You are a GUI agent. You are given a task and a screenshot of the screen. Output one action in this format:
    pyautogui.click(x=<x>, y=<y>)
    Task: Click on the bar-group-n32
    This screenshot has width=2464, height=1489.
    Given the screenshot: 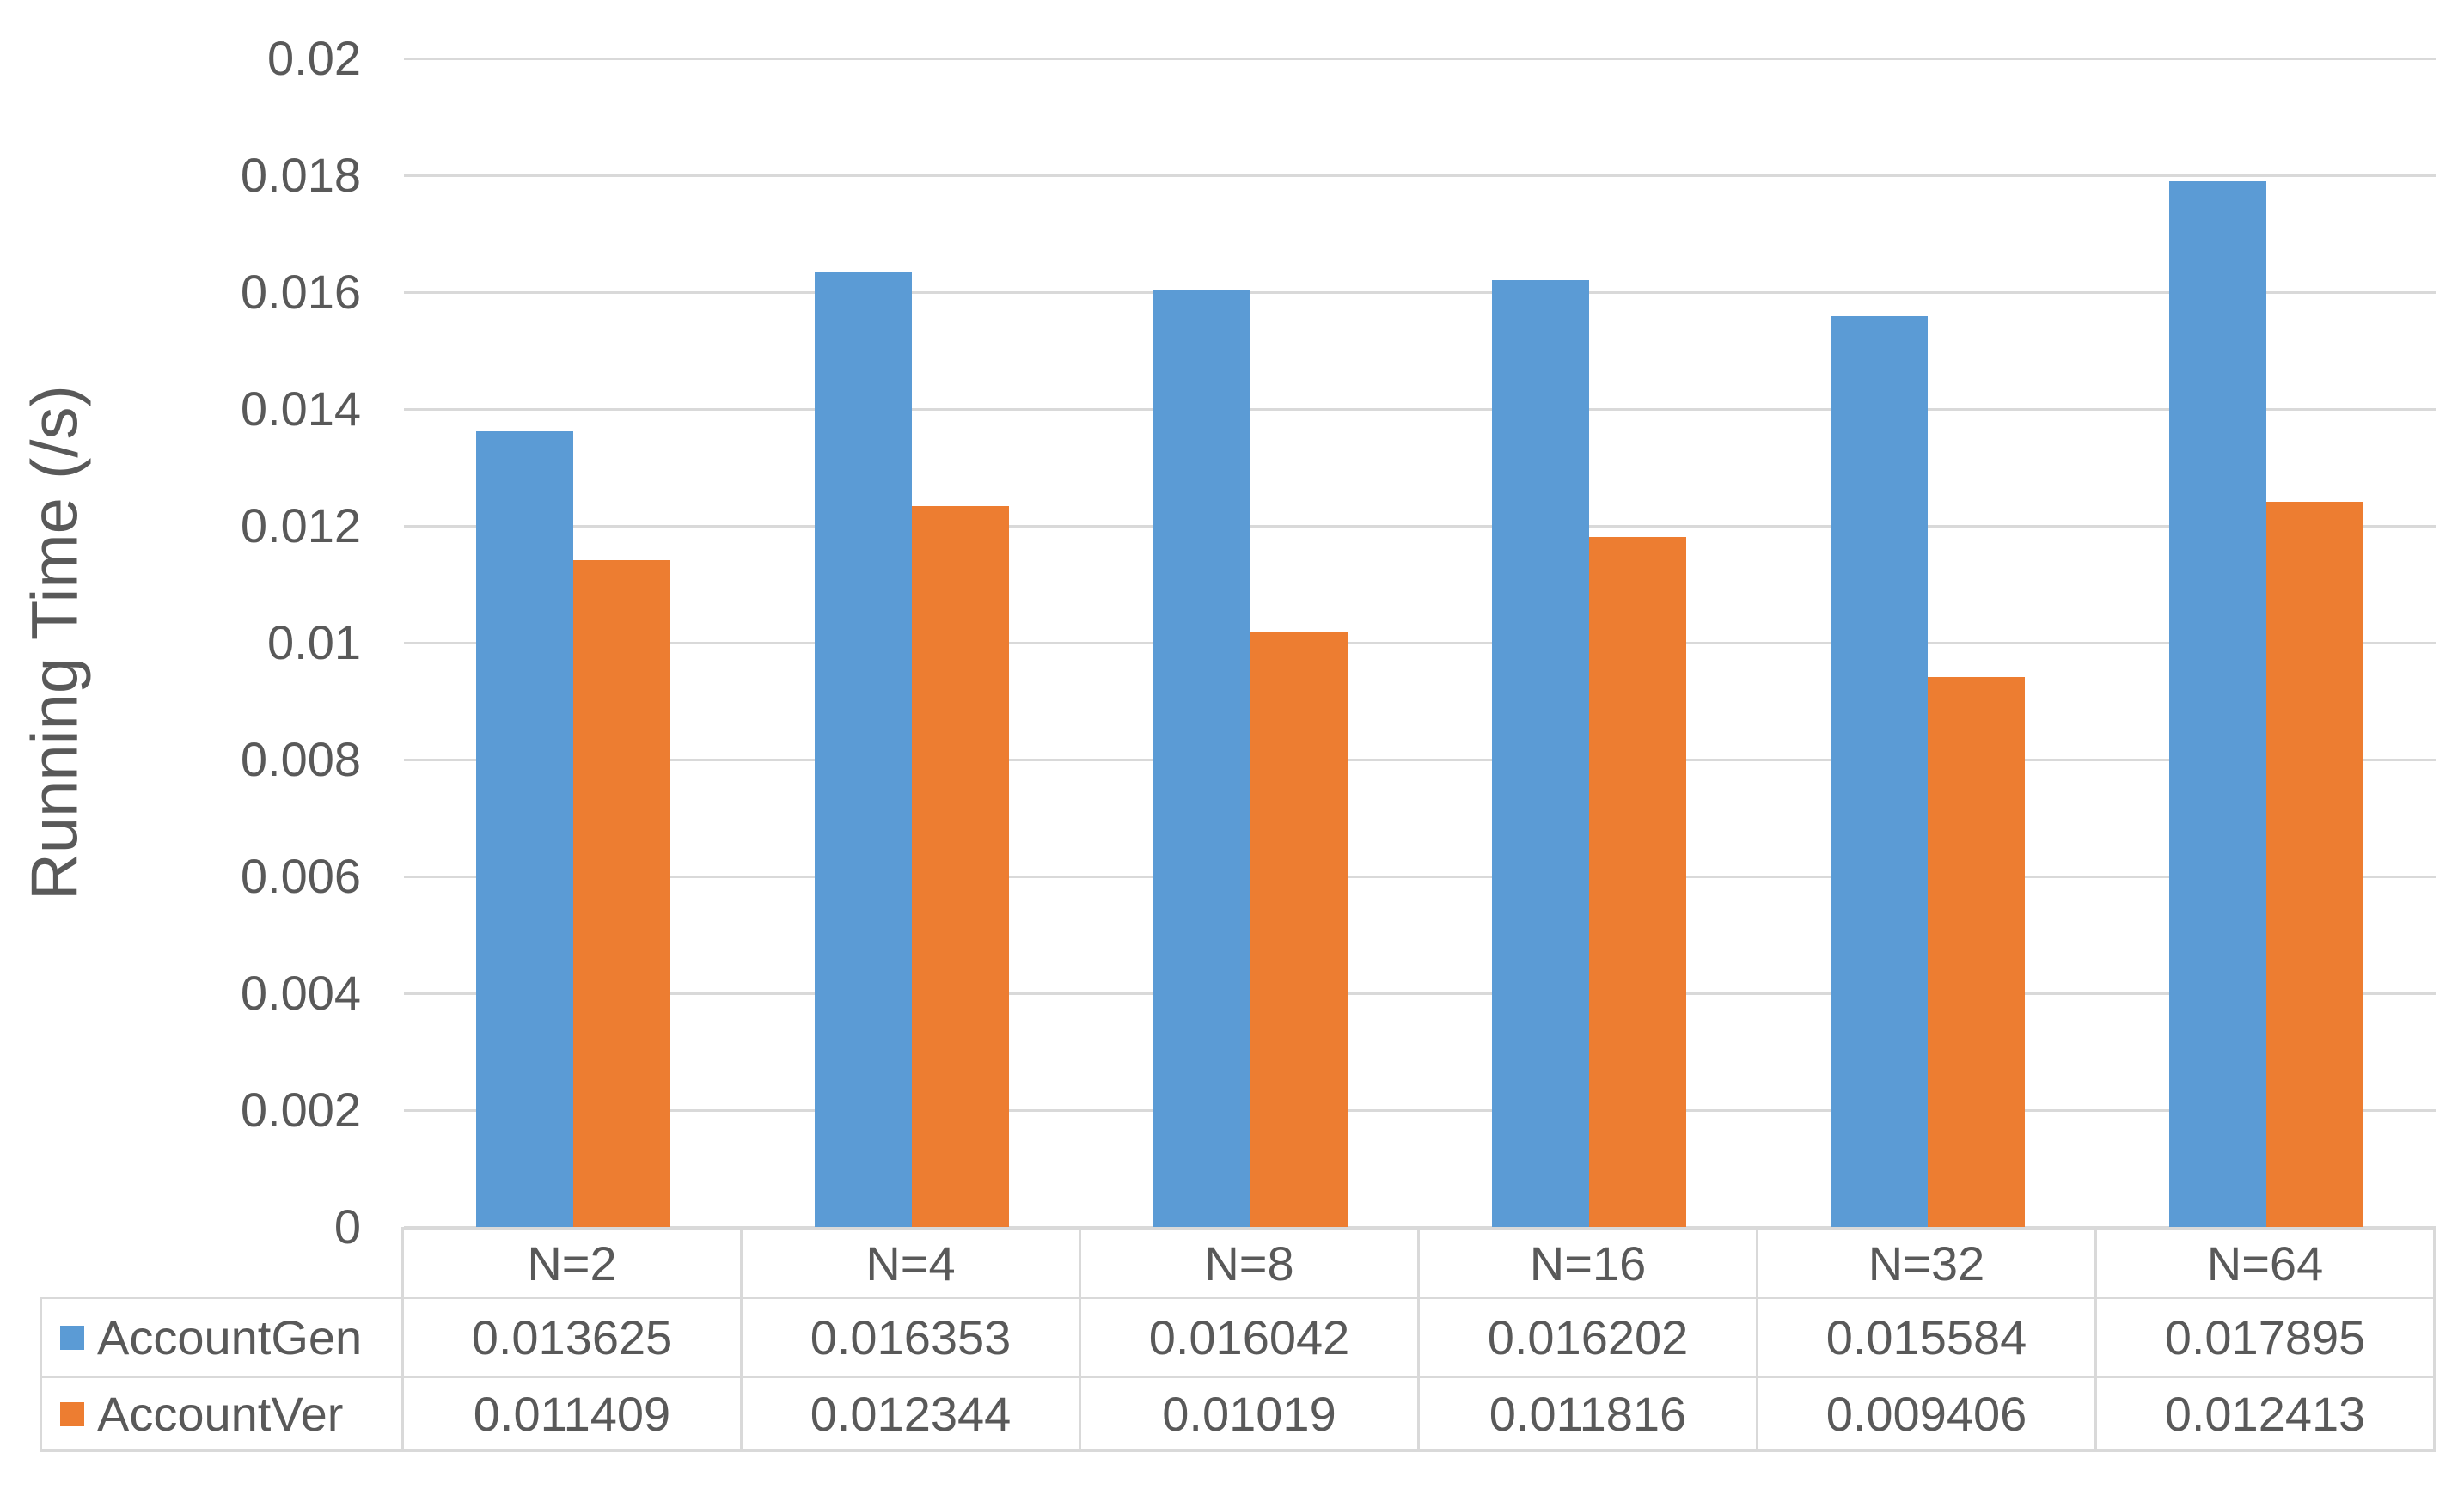 What is the action you would take?
    pyautogui.click(x=1927, y=642)
    